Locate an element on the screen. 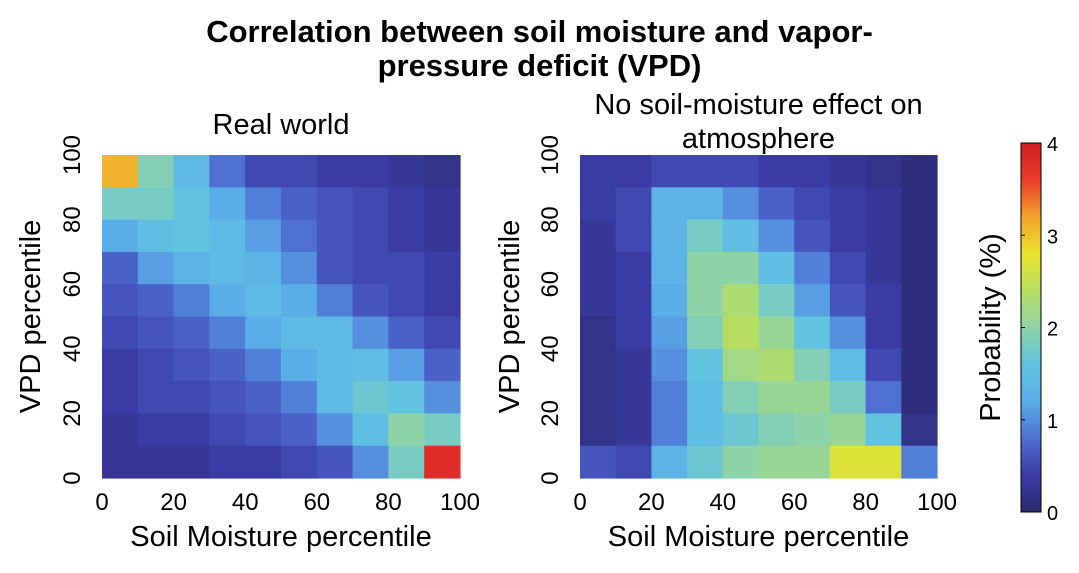 The height and width of the screenshot is (573, 1079). y-tick-label: 100 is located at coordinates (72, 155).